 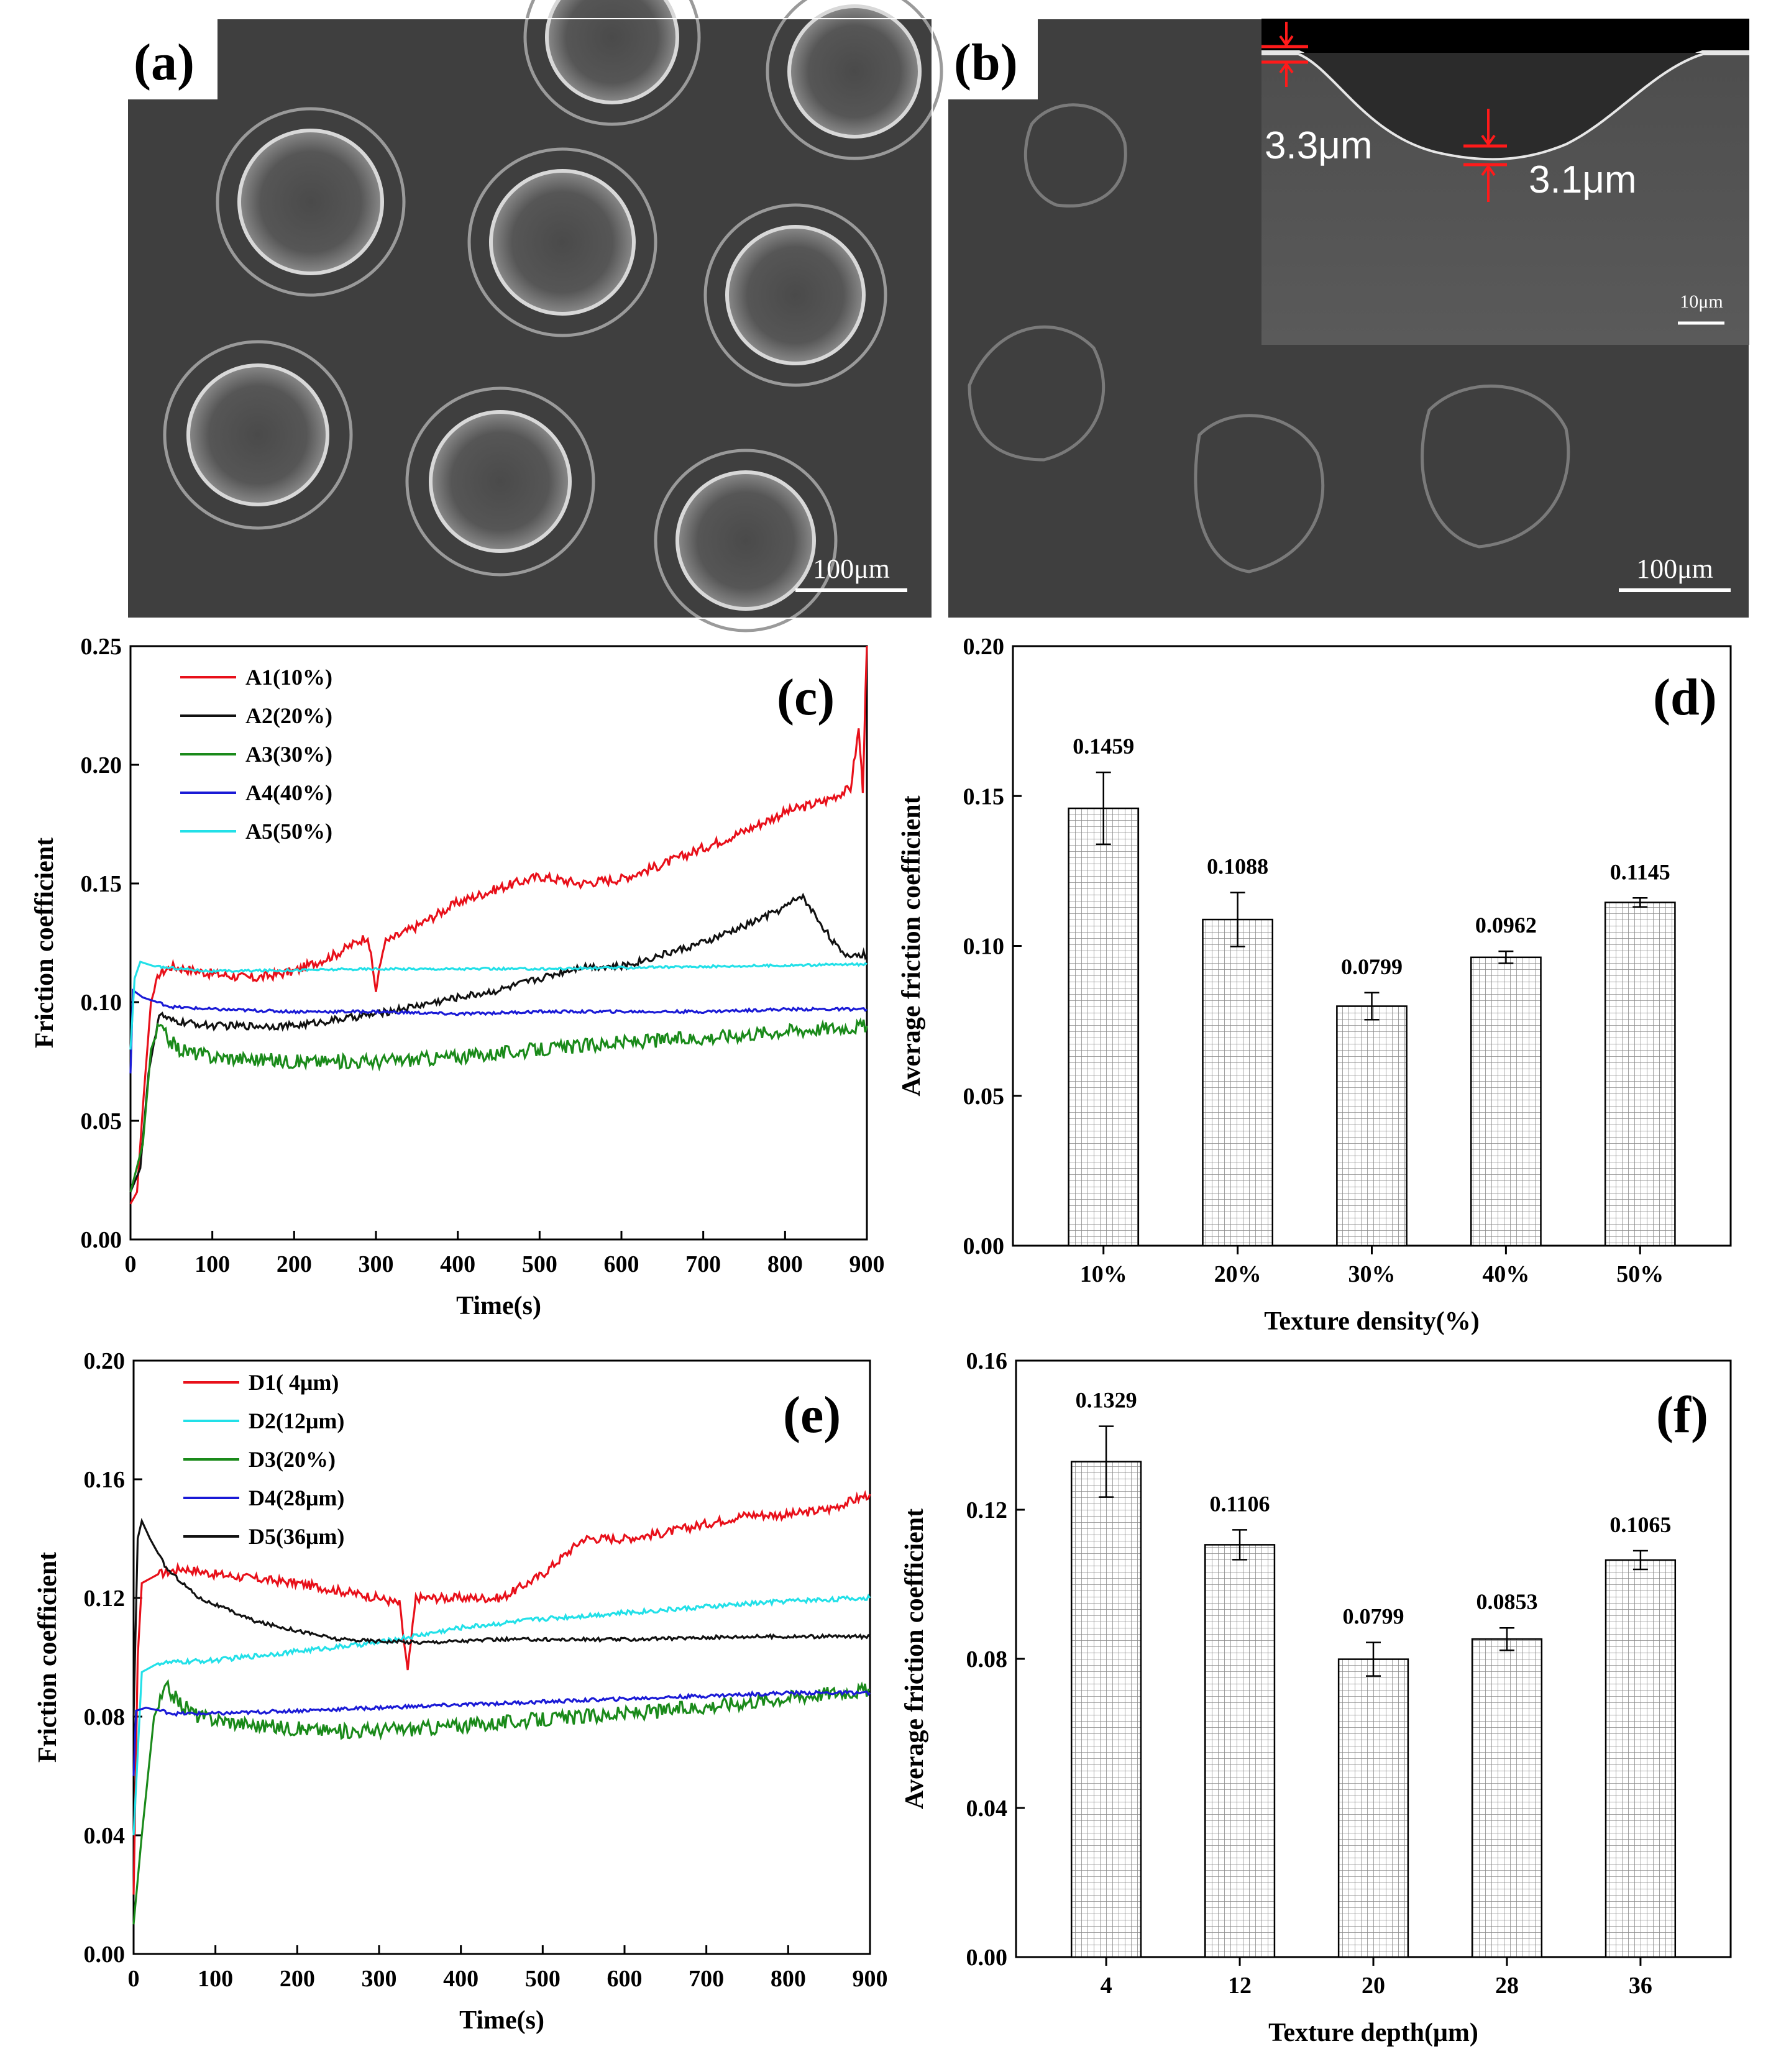 What do you see at coordinates (1373, 1616) in the screenshot?
I see `bar-value-label-3: 0.0799` at bounding box center [1373, 1616].